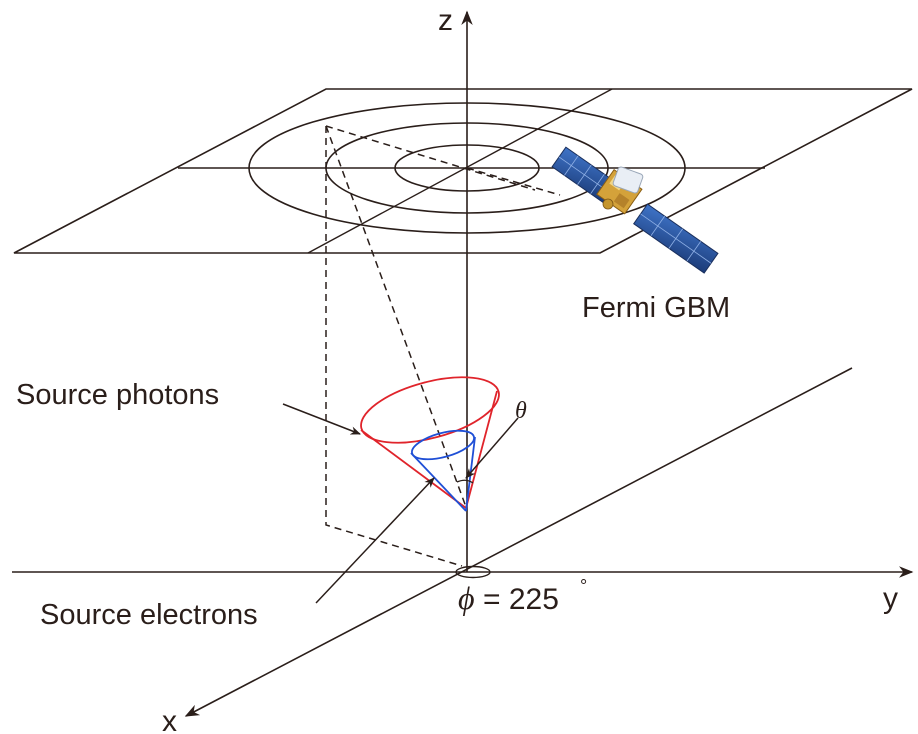 This screenshot has height=734, width=918. What do you see at coordinates (460, 171) in the screenshot?
I see `plane-x-line` at bounding box center [460, 171].